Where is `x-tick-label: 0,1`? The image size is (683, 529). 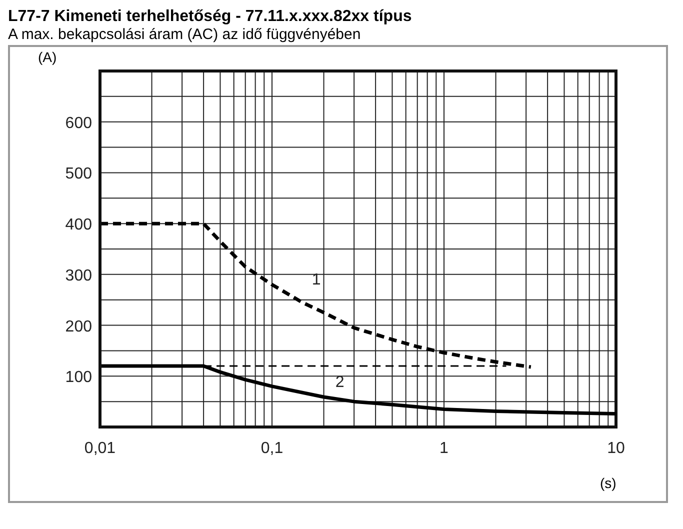
x-tick-label: 0,1 is located at coordinates (272, 448).